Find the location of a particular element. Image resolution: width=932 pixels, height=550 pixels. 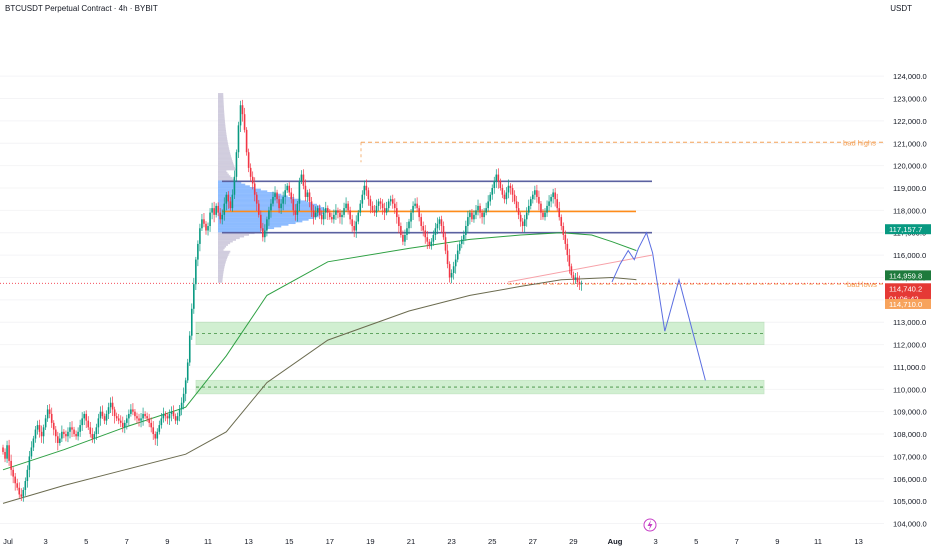

time-tick-label: 29 is located at coordinates (573, 541).